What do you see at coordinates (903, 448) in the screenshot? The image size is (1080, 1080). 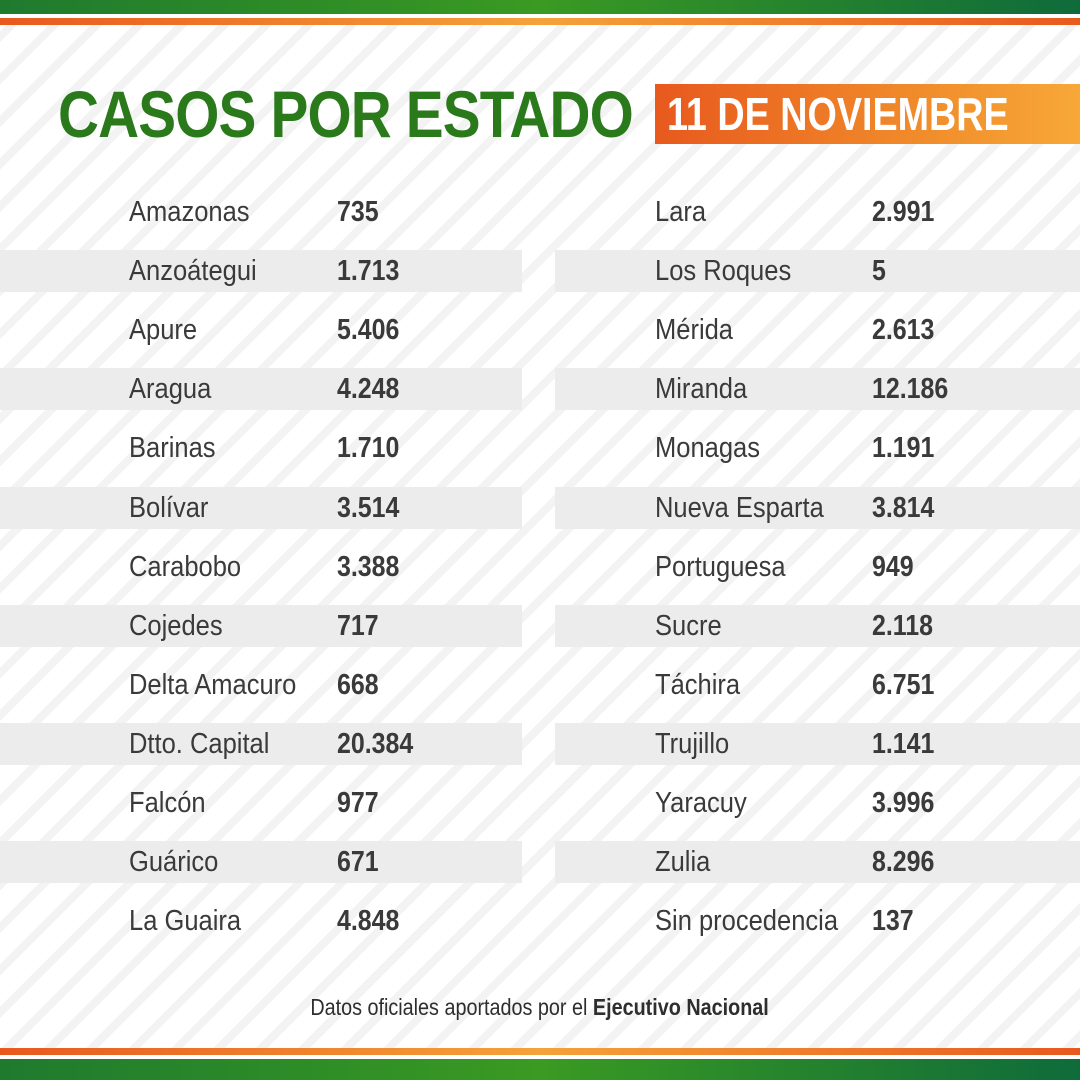 I see `case-count: 1.191` at bounding box center [903, 448].